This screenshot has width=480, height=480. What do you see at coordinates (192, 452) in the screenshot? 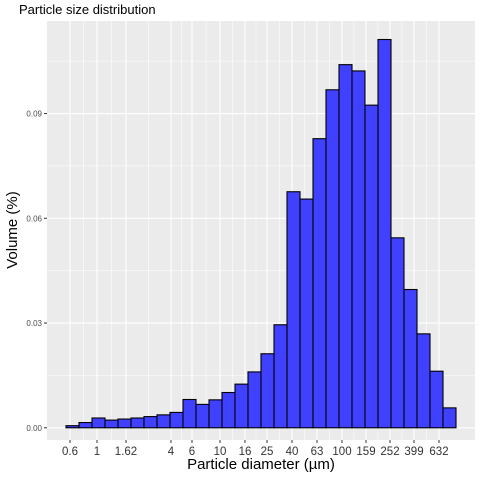
I see `x-tick-label: 6` at bounding box center [192, 452].